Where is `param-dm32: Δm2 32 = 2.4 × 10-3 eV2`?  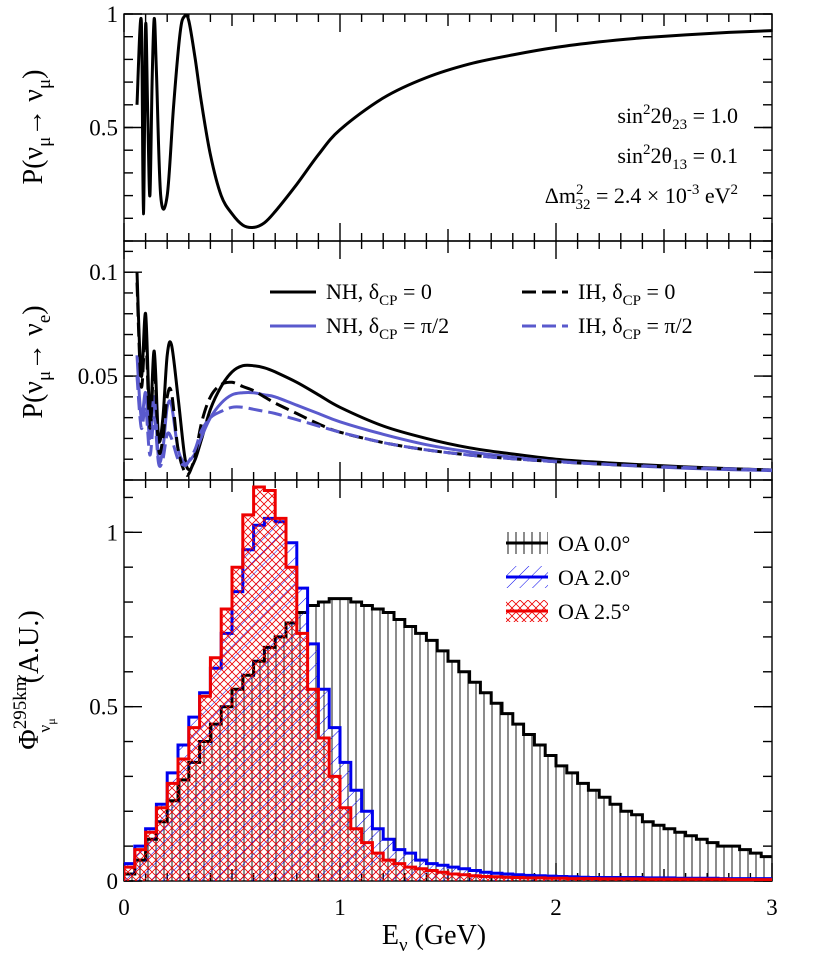
param-dm32: Δm2 32 = 2.4 × 10-3 eV2 is located at coordinates (641, 197).